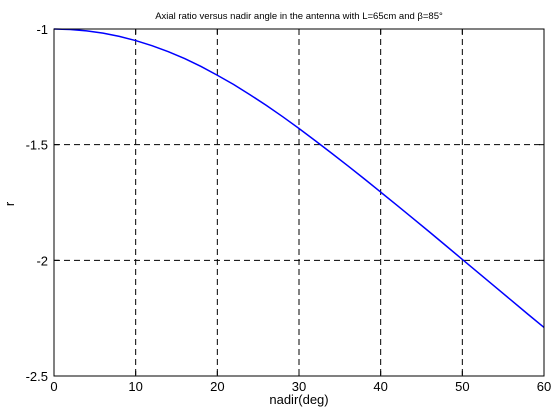  Describe the element at coordinates (135, 386) in the screenshot. I see `x-tick-label: 10` at that location.